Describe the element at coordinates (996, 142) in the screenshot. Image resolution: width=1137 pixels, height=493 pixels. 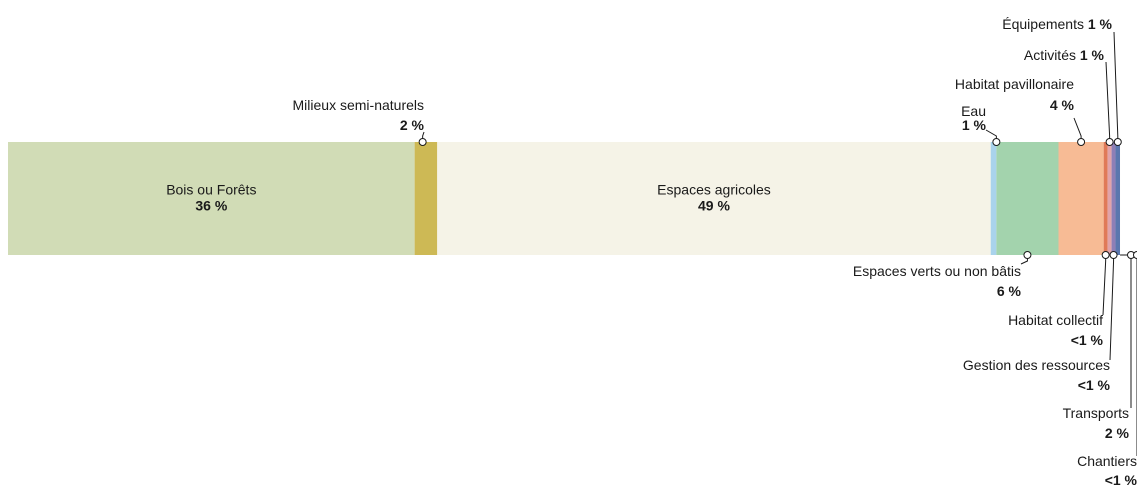
I see `dot-eau` at that location.